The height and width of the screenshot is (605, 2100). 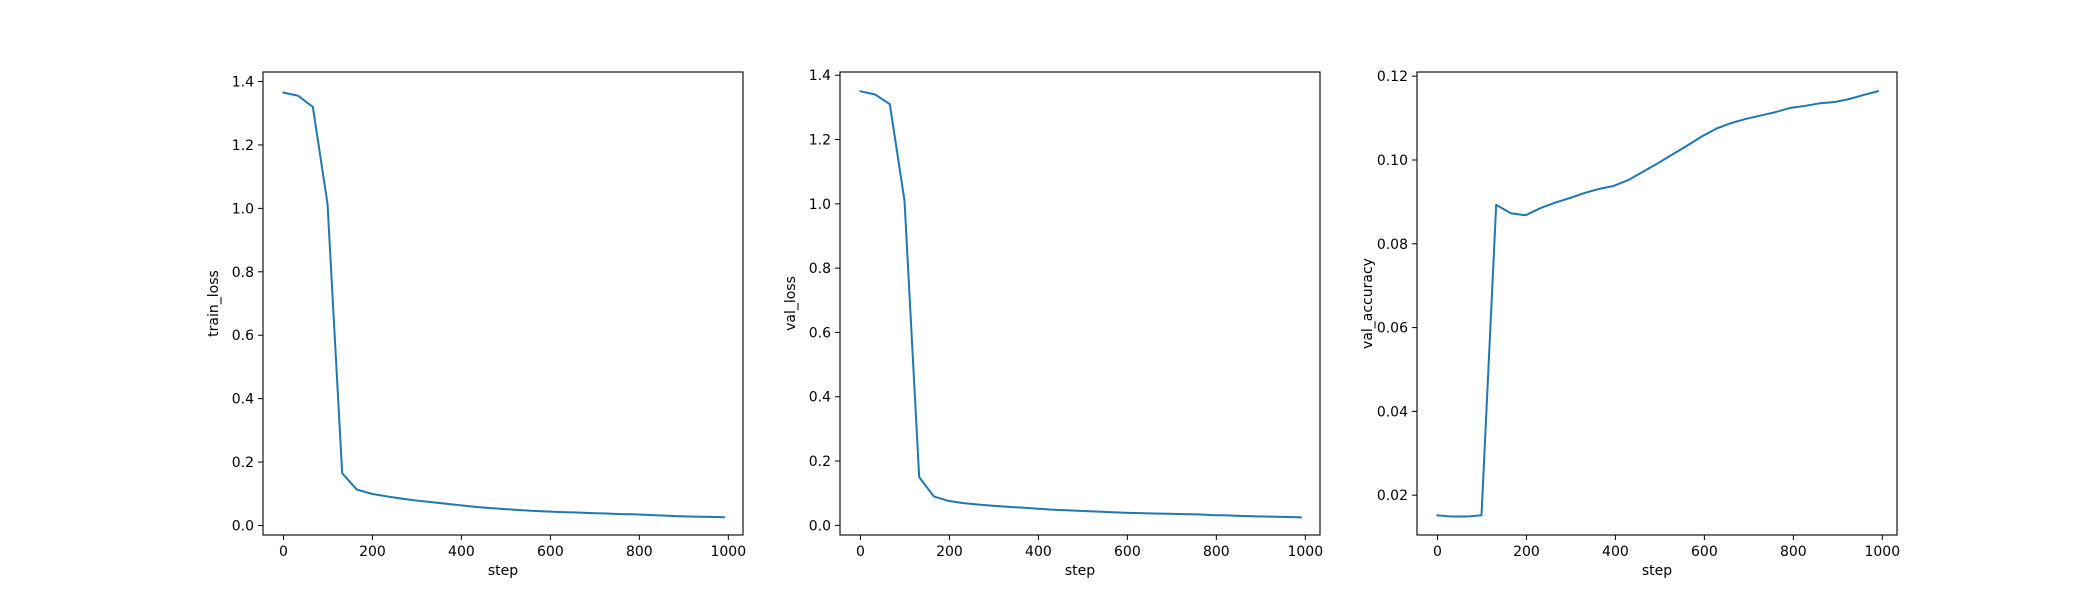 I want to click on val-accuracy-y-tick-label-2: 0.06, so click(x=1392, y=329).